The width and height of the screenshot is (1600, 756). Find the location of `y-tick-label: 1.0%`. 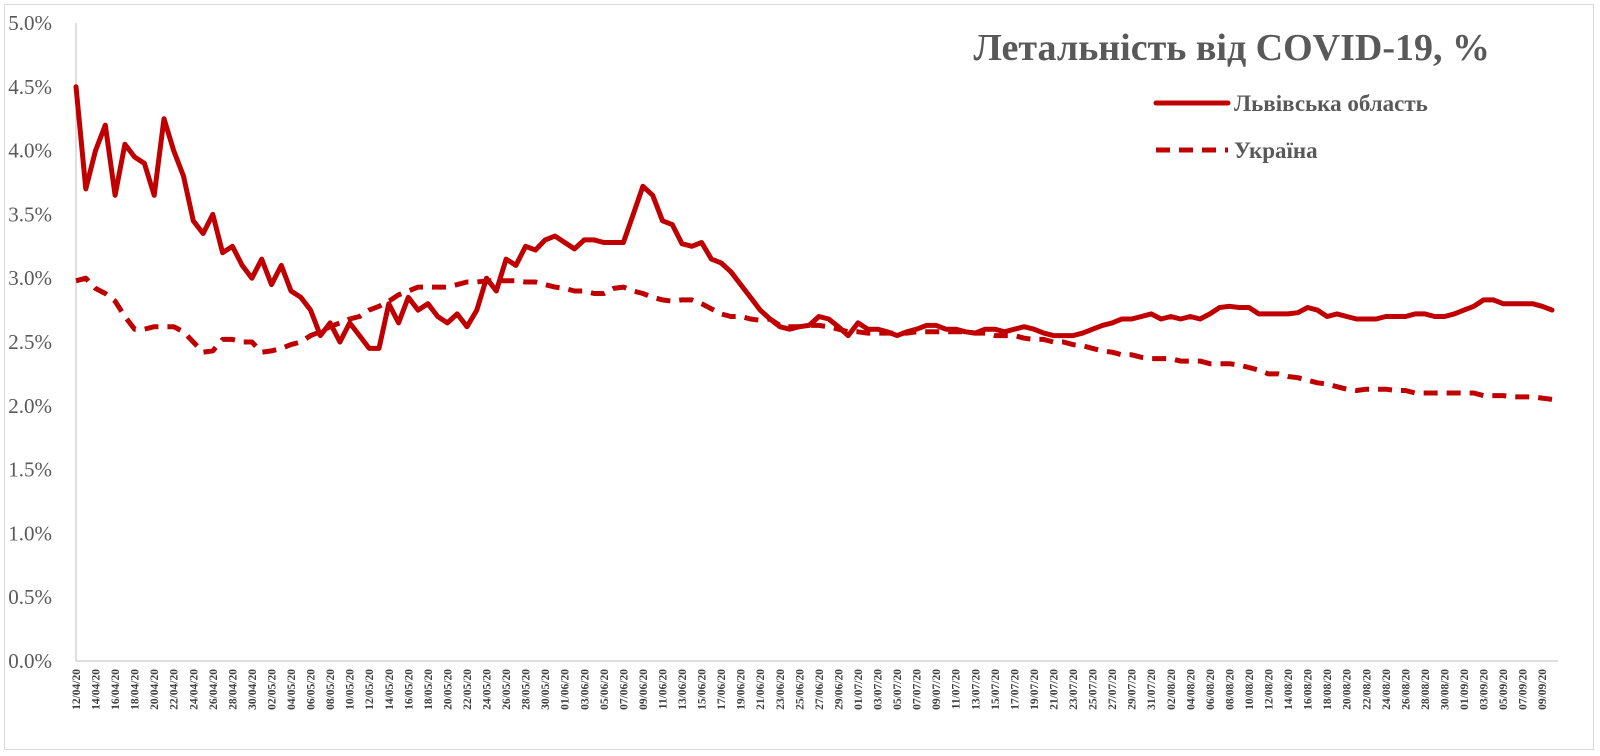

y-tick-label: 1.0% is located at coordinates (30, 533).